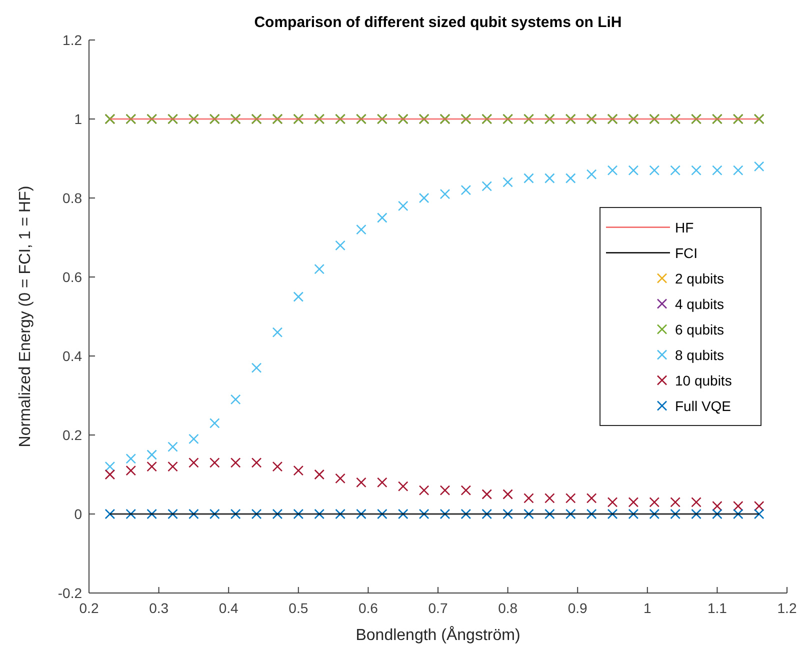 The image size is (804, 660). I want to click on y-tick-label: -0.2, so click(70, 593).